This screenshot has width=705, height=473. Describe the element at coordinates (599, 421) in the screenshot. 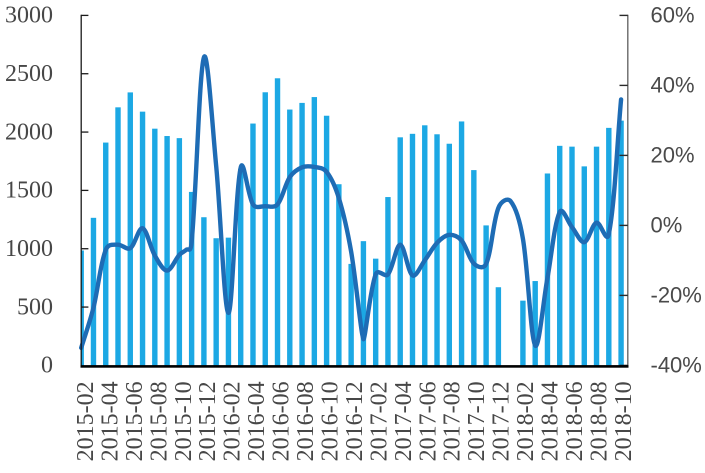

I see `svg-text: 2018-08` at that location.